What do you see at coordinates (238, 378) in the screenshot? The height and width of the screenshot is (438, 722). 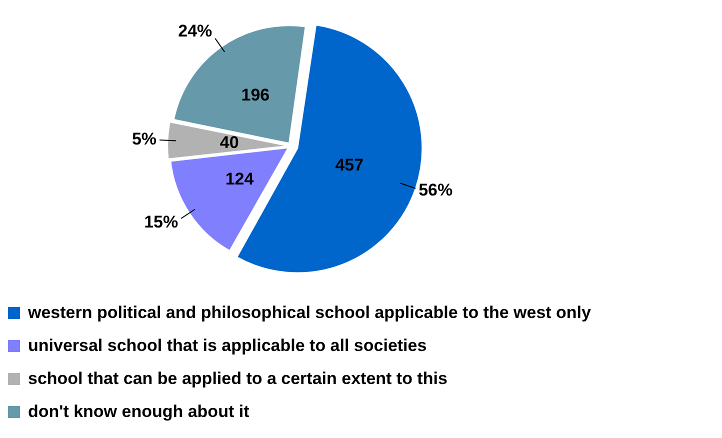 I see `legend-label: school that can be applied to a certain extent to this` at bounding box center [238, 378].